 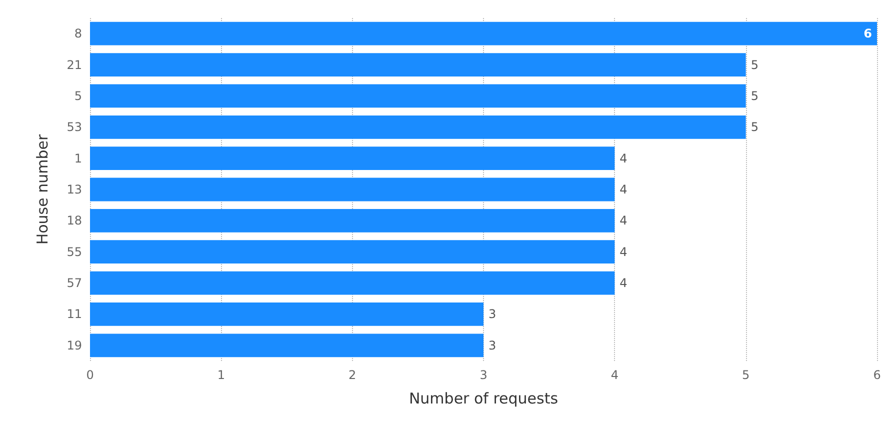 What do you see at coordinates (746, 375) in the screenshot?
I see `x-tick-label: 5` at bounding box center [746, 375].